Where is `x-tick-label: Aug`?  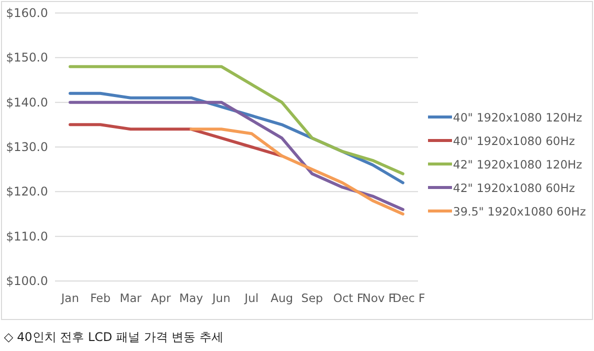
x-tick-label: Aug is located at coordinates (282, 298).